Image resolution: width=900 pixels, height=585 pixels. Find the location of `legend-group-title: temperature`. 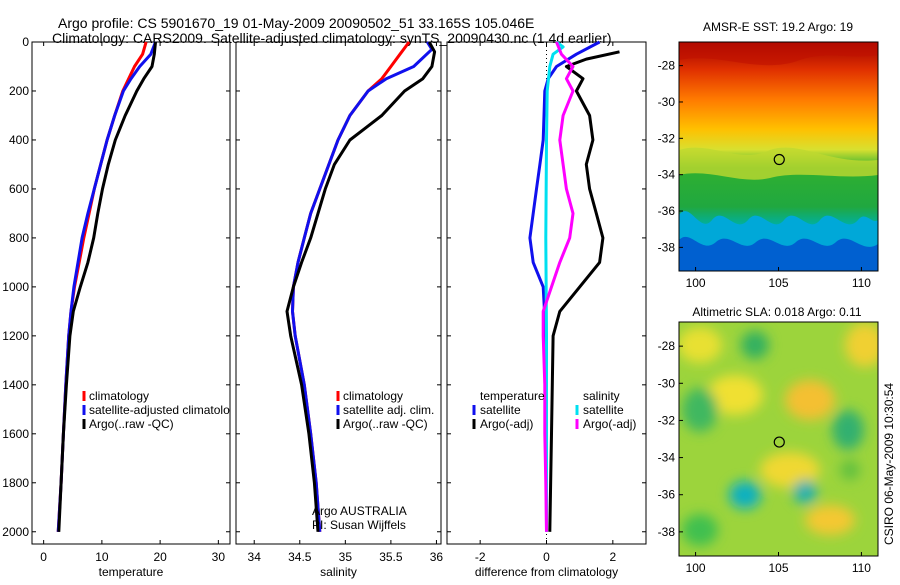

legend-group-title: temperature is located at coordinates (512, 396).